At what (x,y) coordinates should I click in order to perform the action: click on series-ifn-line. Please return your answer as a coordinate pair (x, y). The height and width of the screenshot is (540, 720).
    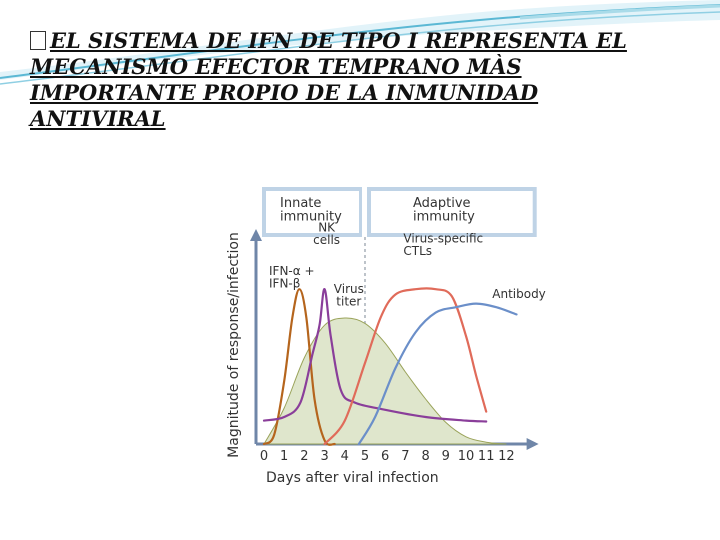
    Looking at the image, I should click on (299, 367).